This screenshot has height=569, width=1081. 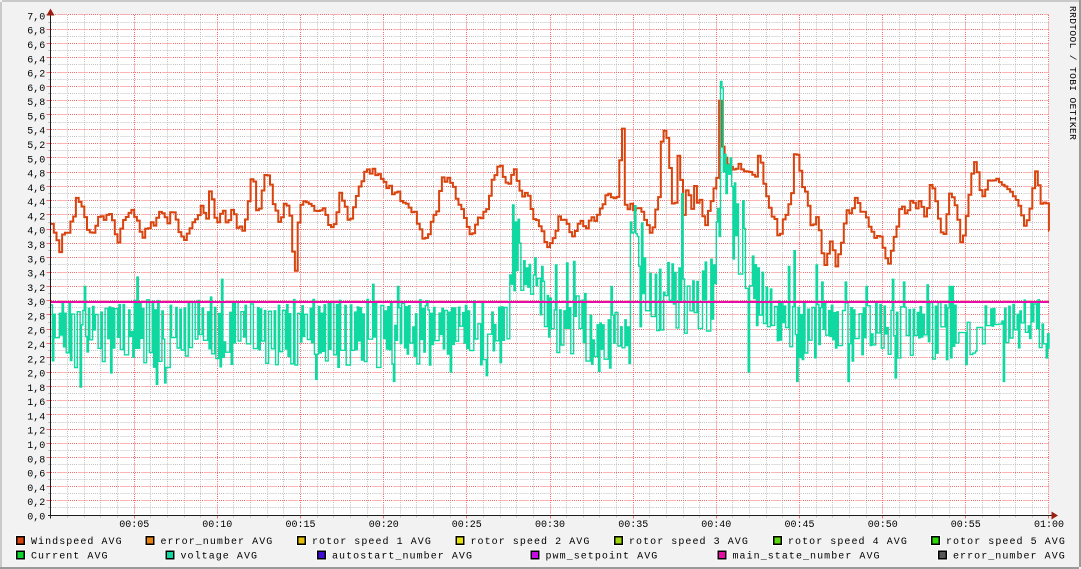 I want to click on svg-text: 4,8, so click(x=36, y=175).